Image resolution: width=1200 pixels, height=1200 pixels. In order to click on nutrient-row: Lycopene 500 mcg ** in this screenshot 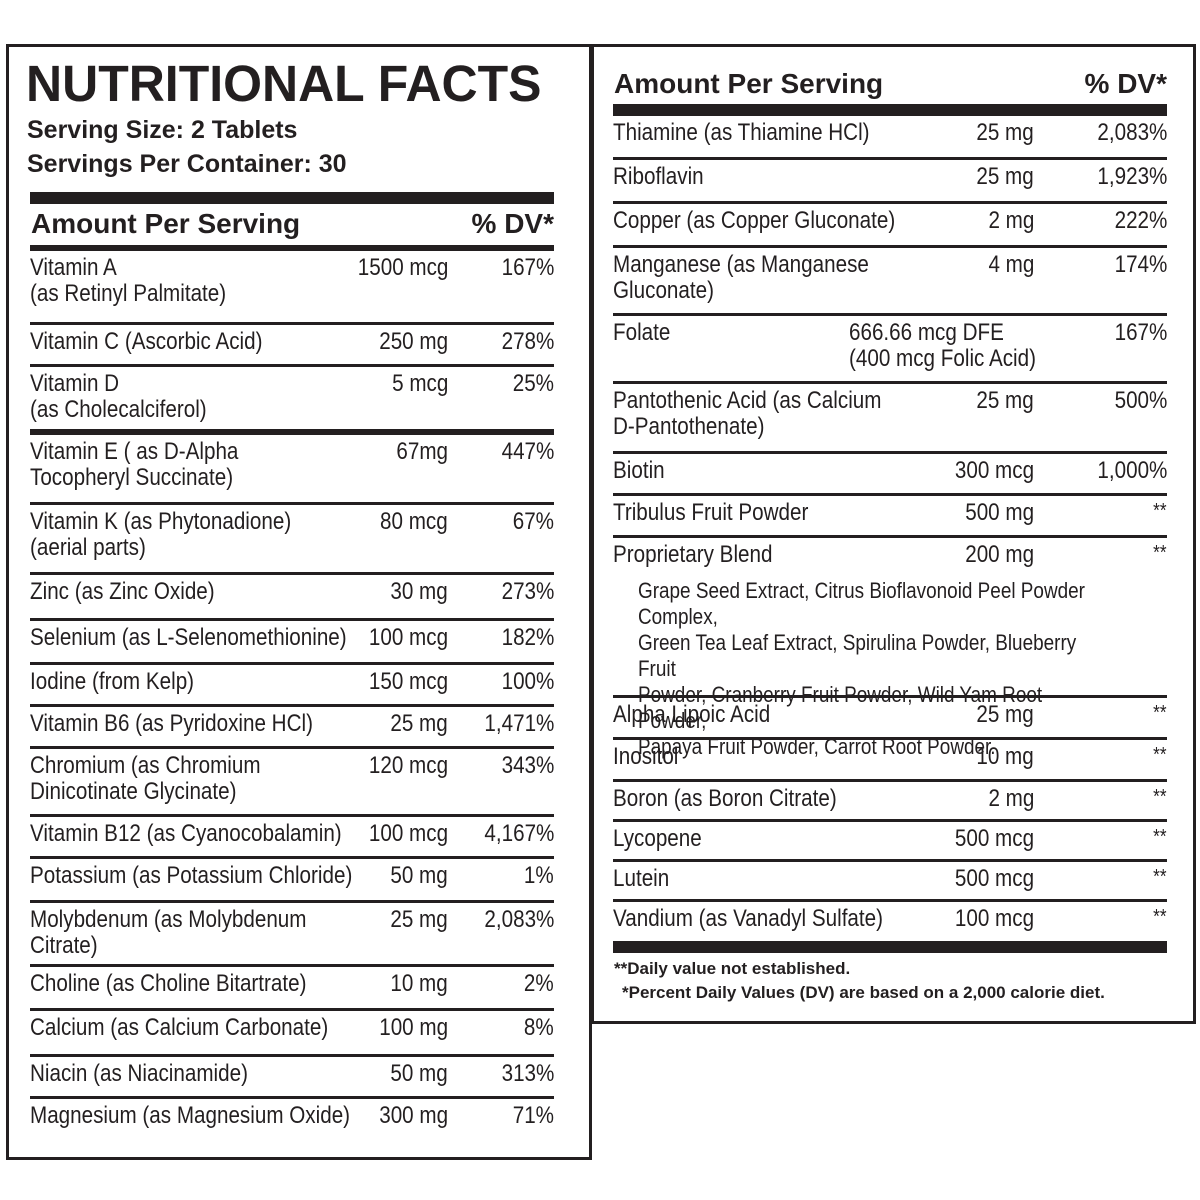, I will do `click(890, 842)`.